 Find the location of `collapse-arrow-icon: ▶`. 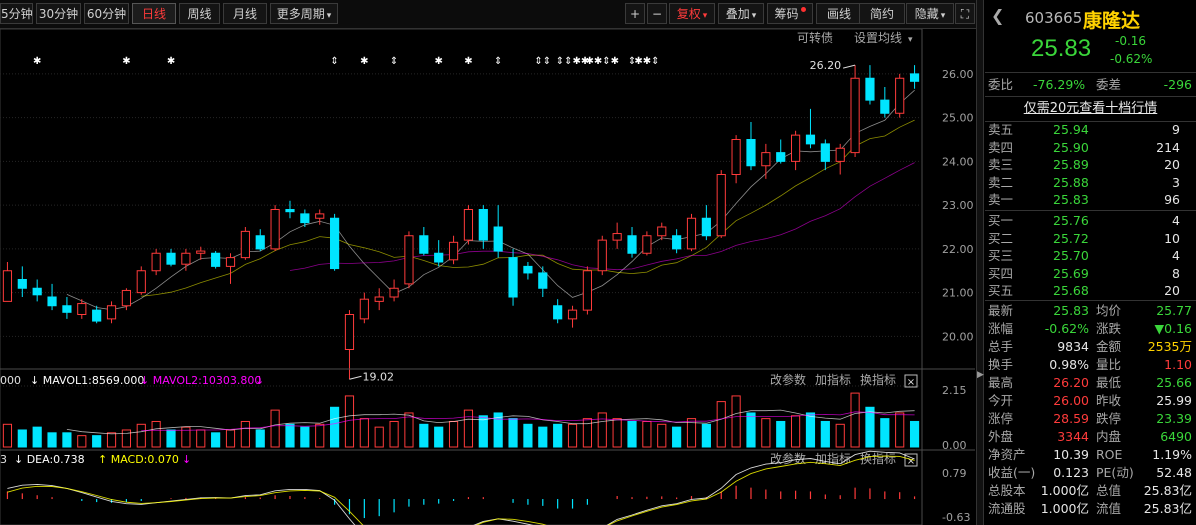

collapse-arrow-icon: ▶ is located at coordinates (980, 375).